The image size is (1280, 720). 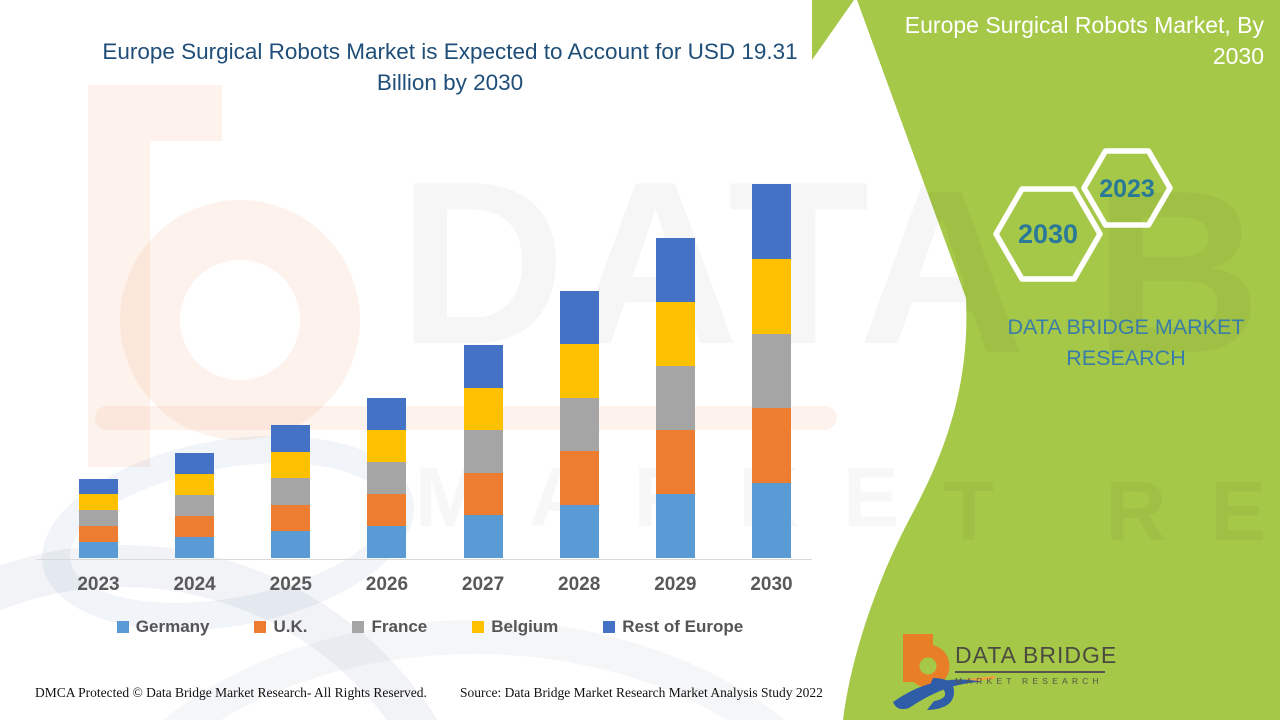 I want to click on legend-item-u-k: U.K., so click(x=280, y=627).